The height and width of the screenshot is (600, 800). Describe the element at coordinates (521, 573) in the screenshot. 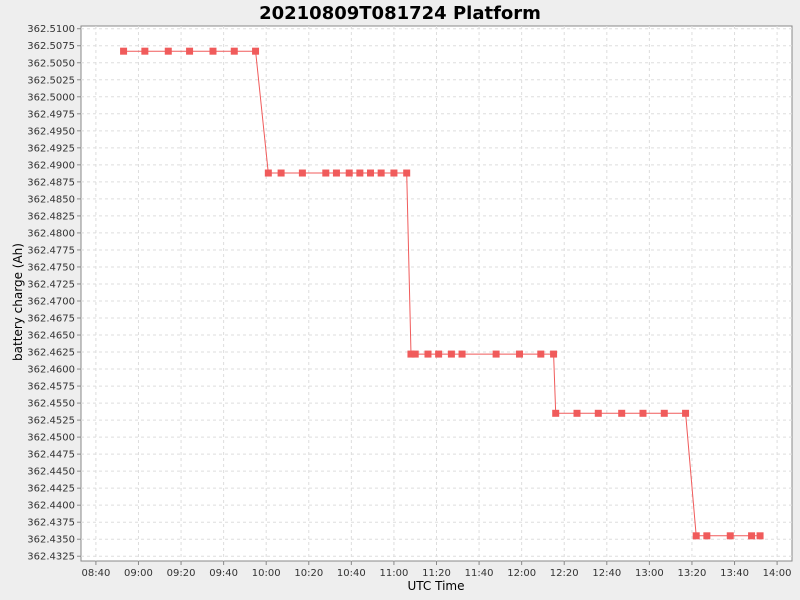

I see `x-tick-label: 12:00` at that location.